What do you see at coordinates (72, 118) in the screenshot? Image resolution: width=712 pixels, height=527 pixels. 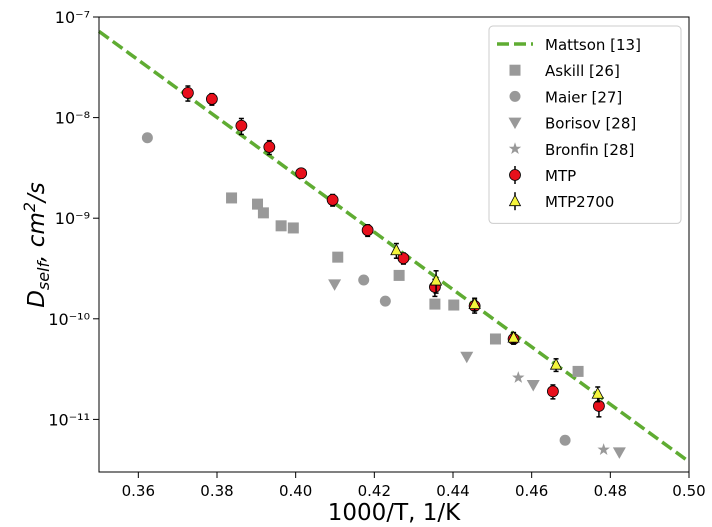 I see `y-tick-label: 10⁻⁸` at bounding box center [72, 118].